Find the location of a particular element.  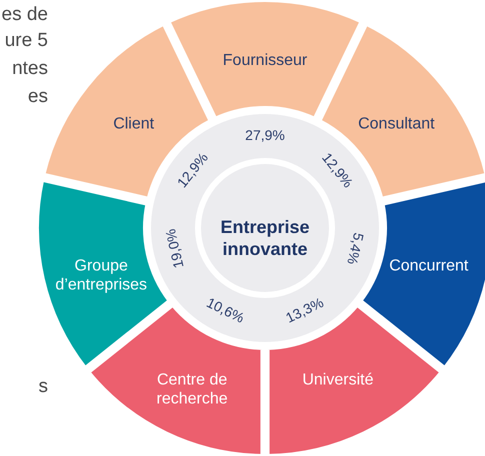

text: ntes is located at coordinates (30, 68).